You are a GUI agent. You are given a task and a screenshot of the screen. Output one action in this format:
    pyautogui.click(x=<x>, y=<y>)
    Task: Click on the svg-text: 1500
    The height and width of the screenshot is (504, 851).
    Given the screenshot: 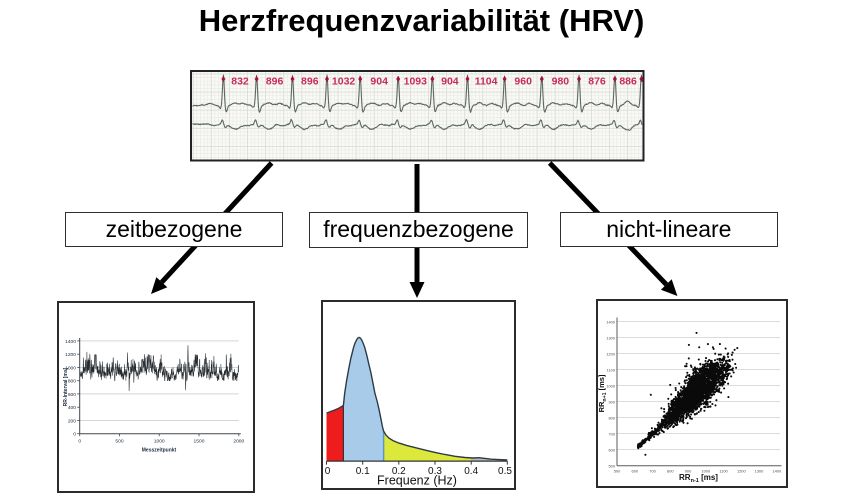 What is the action you would take?
    pyautogui.click(x=199, y=442)
    